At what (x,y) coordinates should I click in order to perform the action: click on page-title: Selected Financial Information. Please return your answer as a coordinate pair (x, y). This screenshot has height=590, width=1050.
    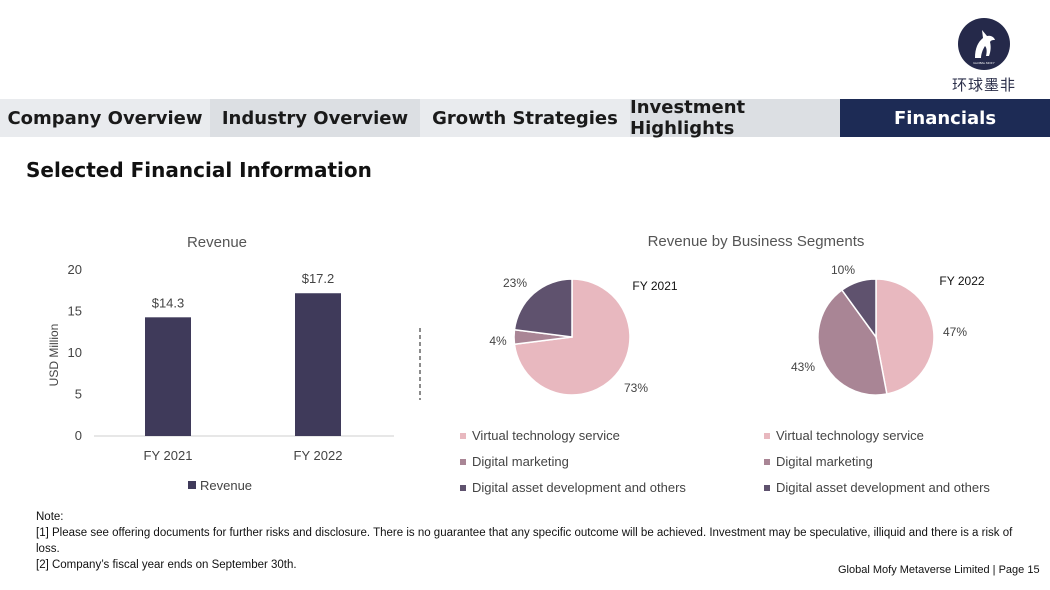
    Looking at the image, I should click on (199, 170).